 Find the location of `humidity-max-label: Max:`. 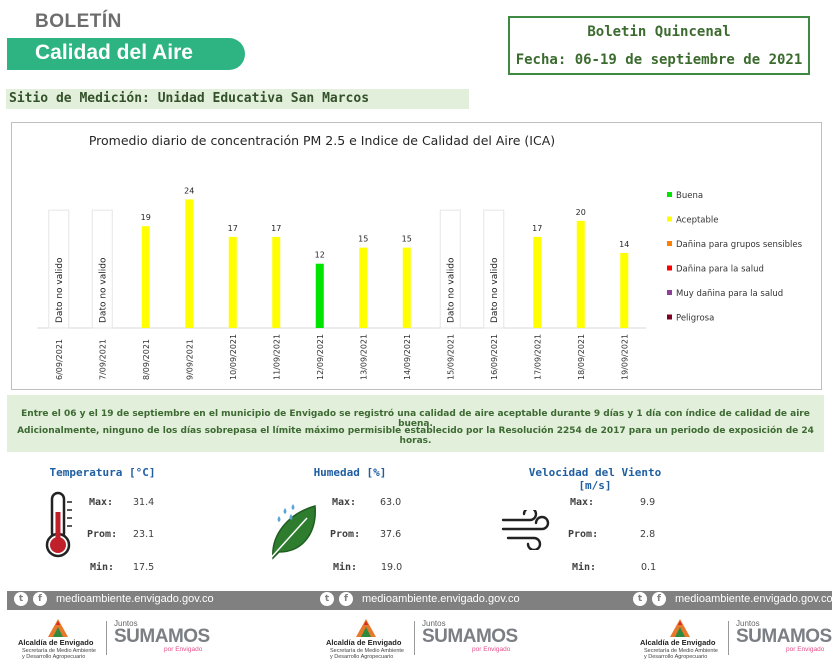

humidity-max-label: Max: is located at coordinates (344, 502).